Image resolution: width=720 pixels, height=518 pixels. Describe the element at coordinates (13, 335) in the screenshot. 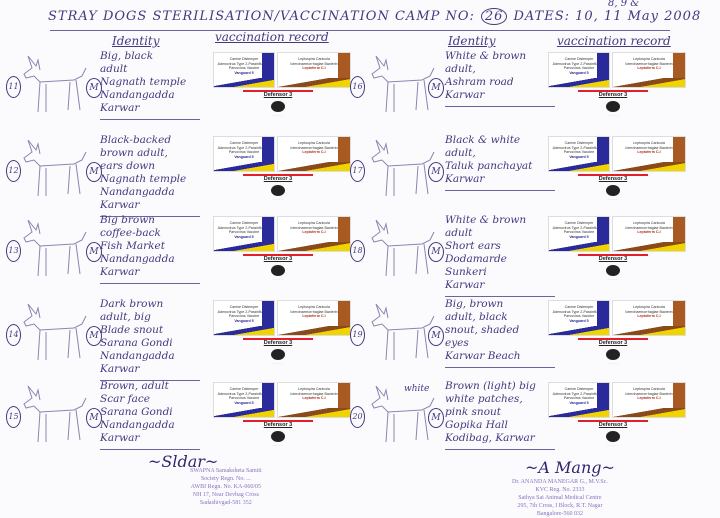

I see `dog-number: 14` at that location.